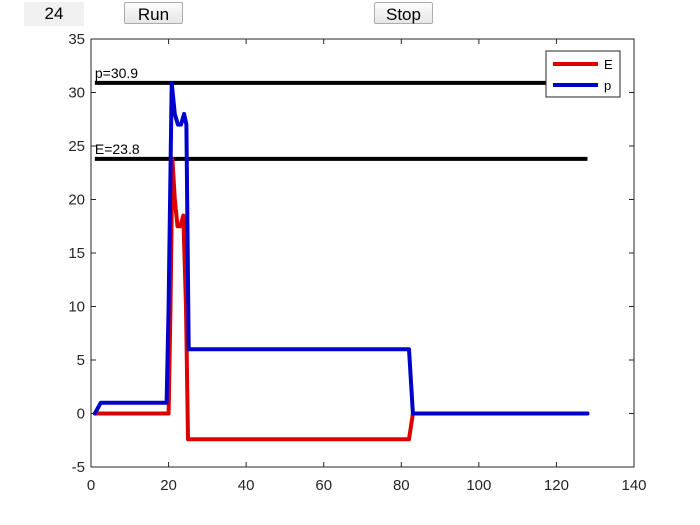  What do you see at coordinates (246, 485) in the screenshot?
I see `x-tick-label: 40` at bounding box center [246, 485].